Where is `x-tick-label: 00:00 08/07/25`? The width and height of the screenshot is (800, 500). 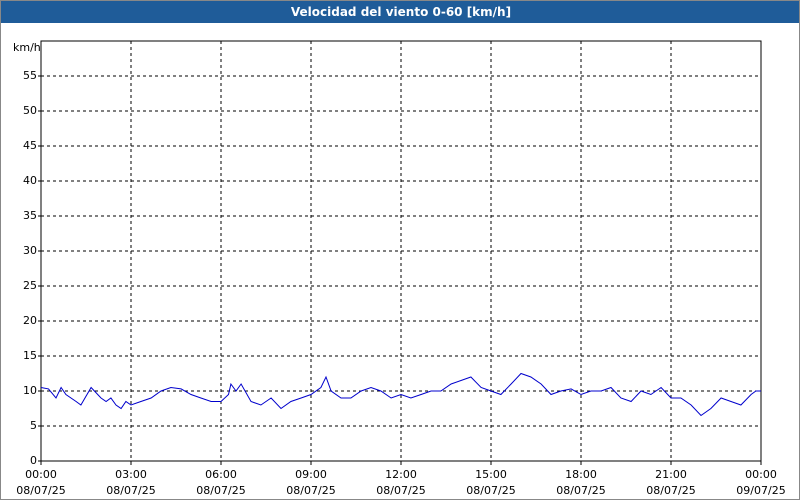 x-tick-label: 00:00 08/07/25 is located at coordinates (41, 482).